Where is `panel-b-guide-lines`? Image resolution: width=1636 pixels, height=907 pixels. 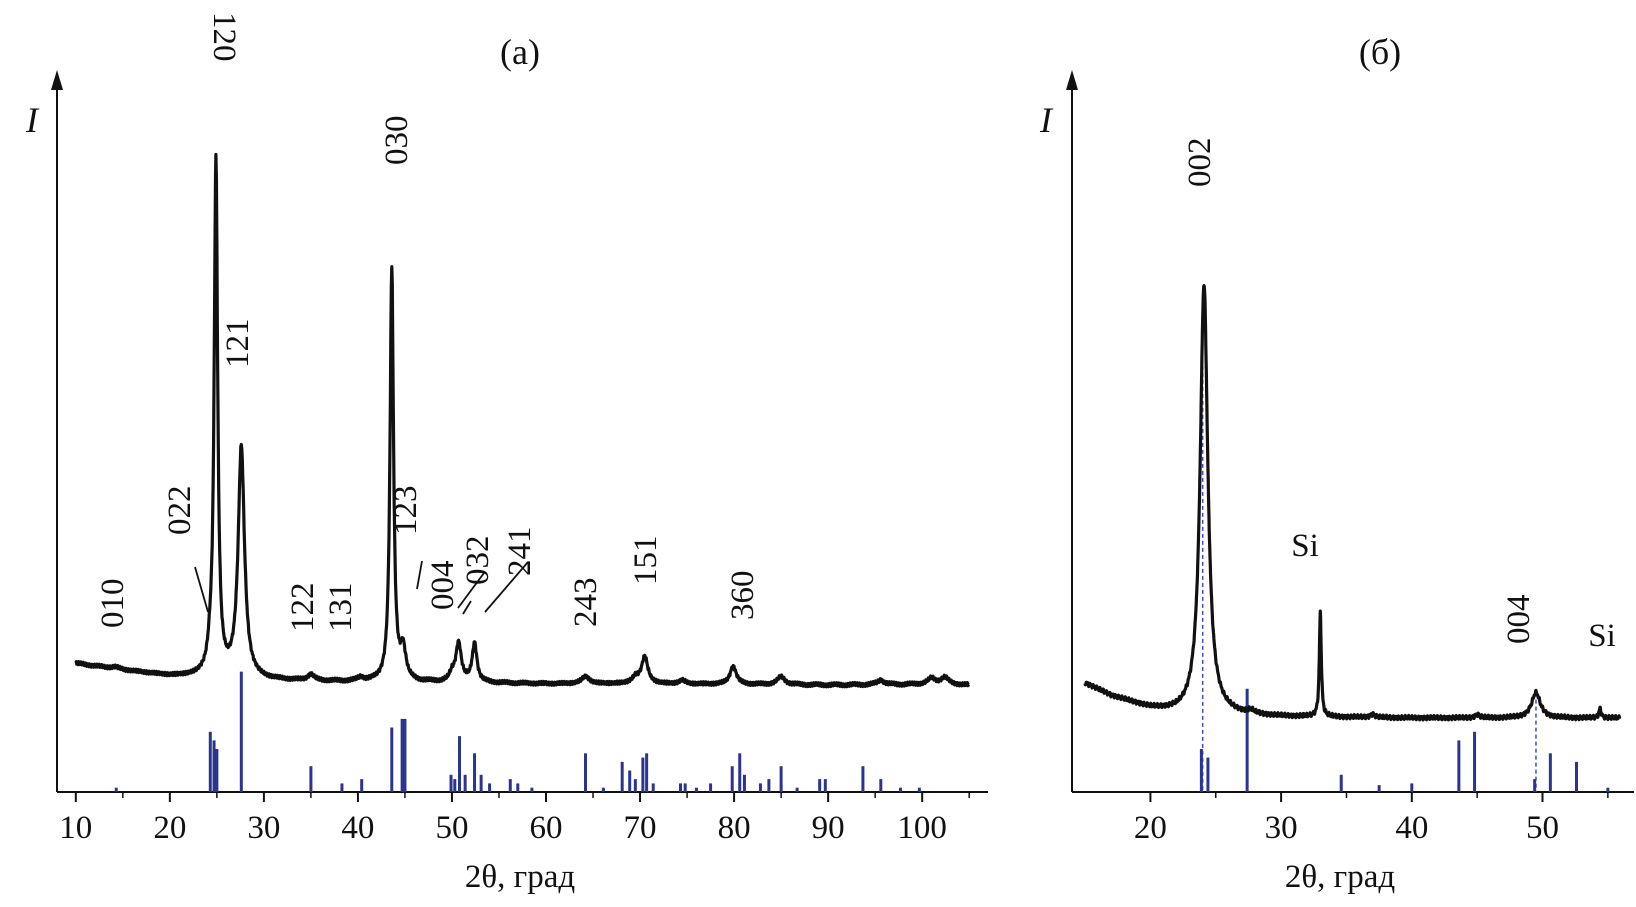 panel-b-guide-lines is located at coordinates (1369, 554).